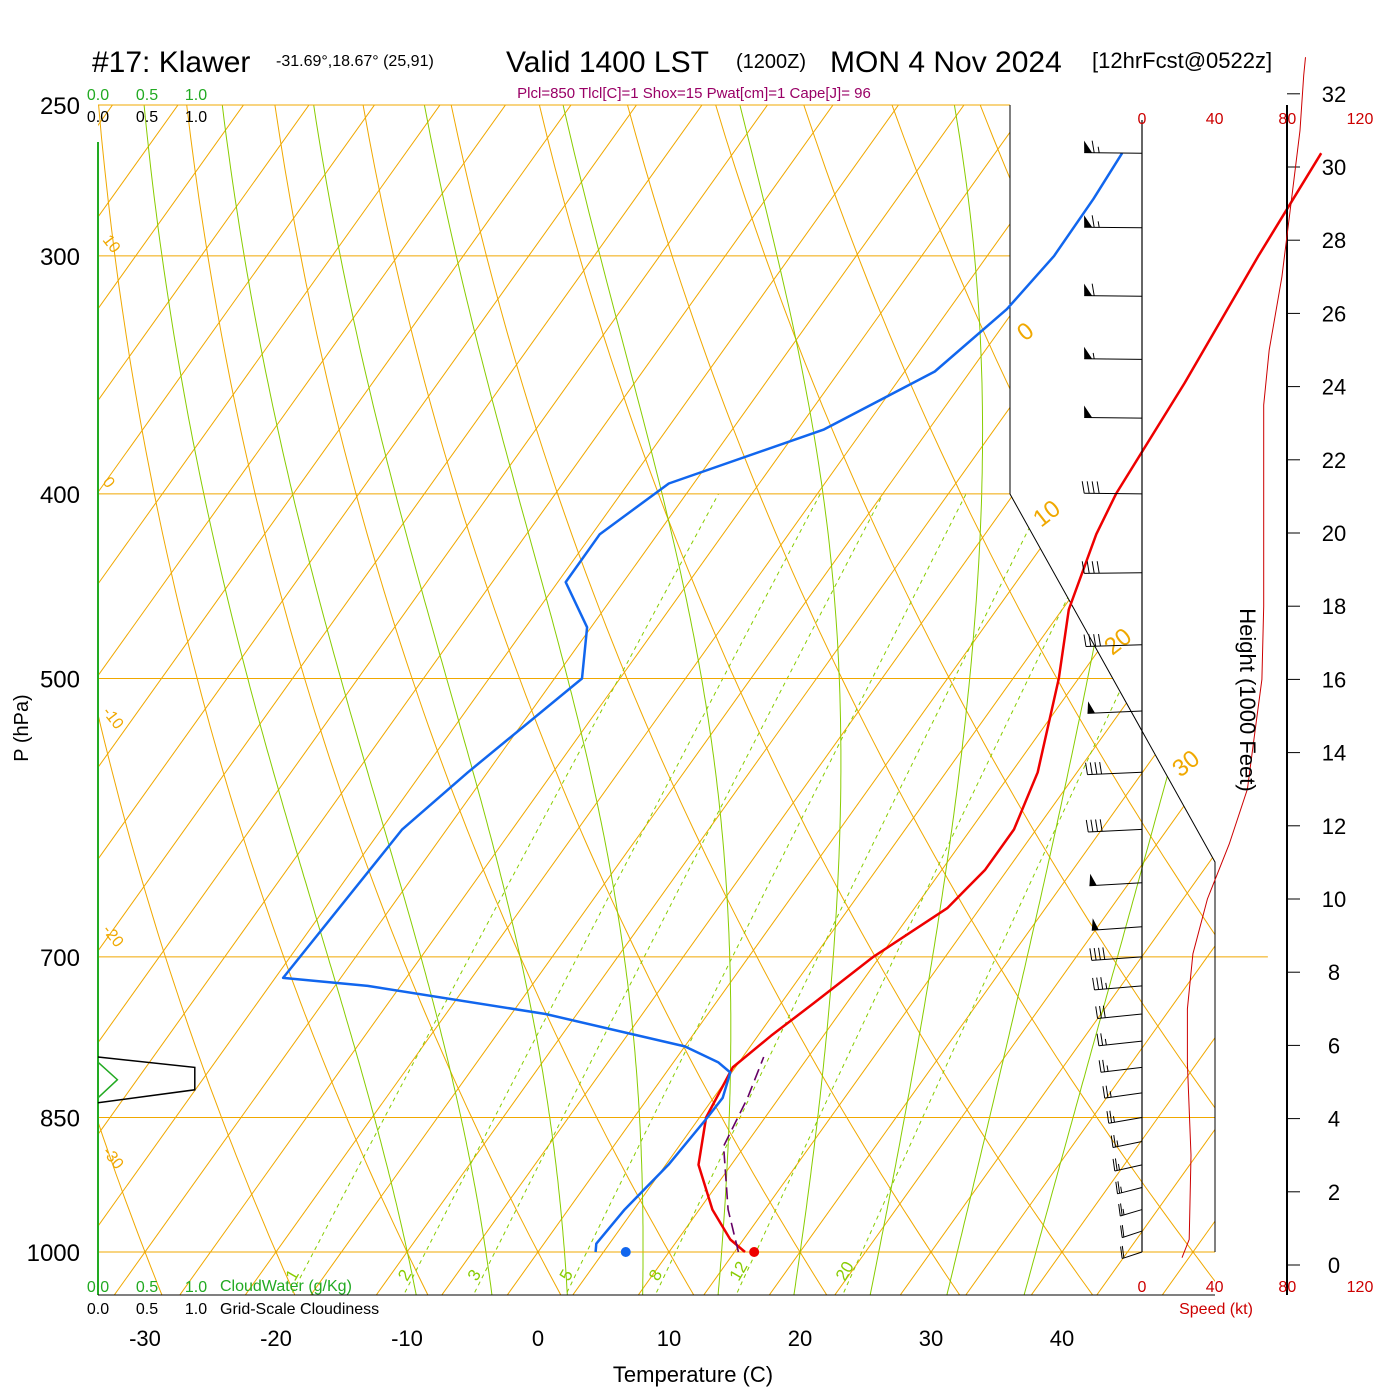  What do you see at coordinates (754, 1252) in the screenshot?
I see `surface-temperature-dot` at bounding box center [754, 1252].